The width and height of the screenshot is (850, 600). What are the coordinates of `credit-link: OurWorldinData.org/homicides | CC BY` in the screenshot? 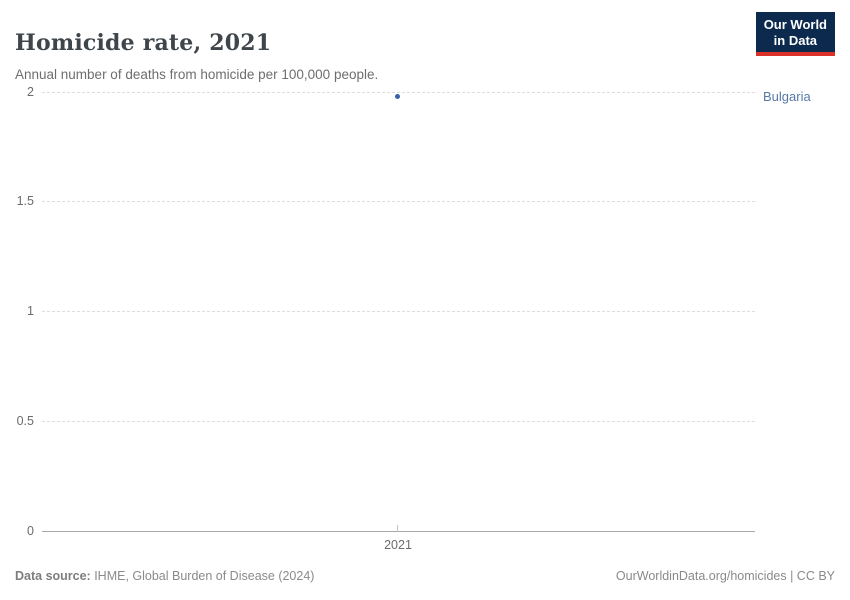 It's located at (725, 576).